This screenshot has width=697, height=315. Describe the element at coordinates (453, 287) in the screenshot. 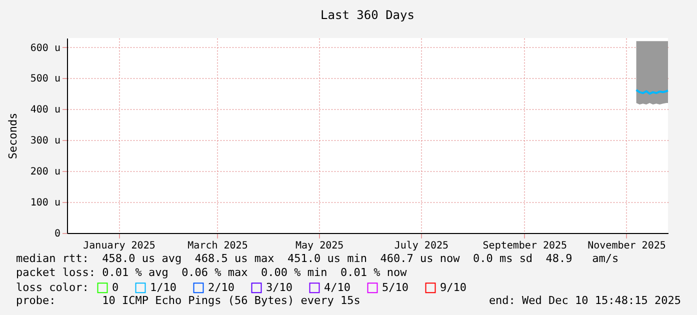

I see `legend-label: 9/10` at that location.